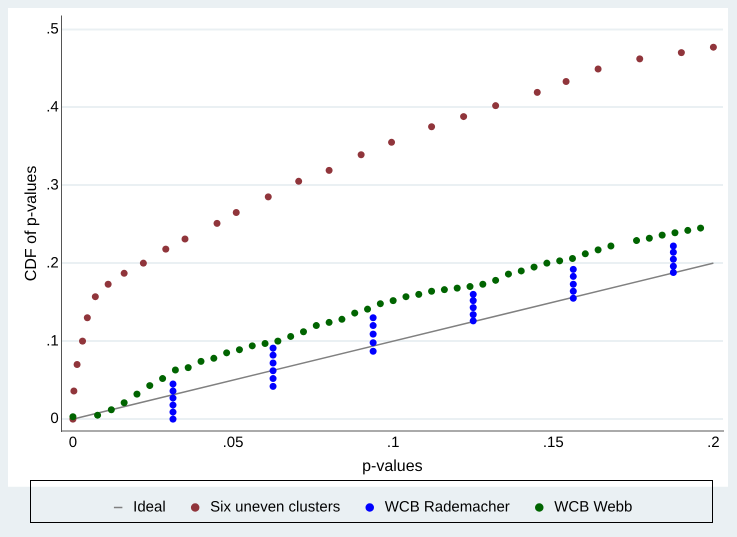  What do you see at coordinates (52, 185) in the screenshot?
I see `y-tick-label: .3` at bounding box center [52, 185].